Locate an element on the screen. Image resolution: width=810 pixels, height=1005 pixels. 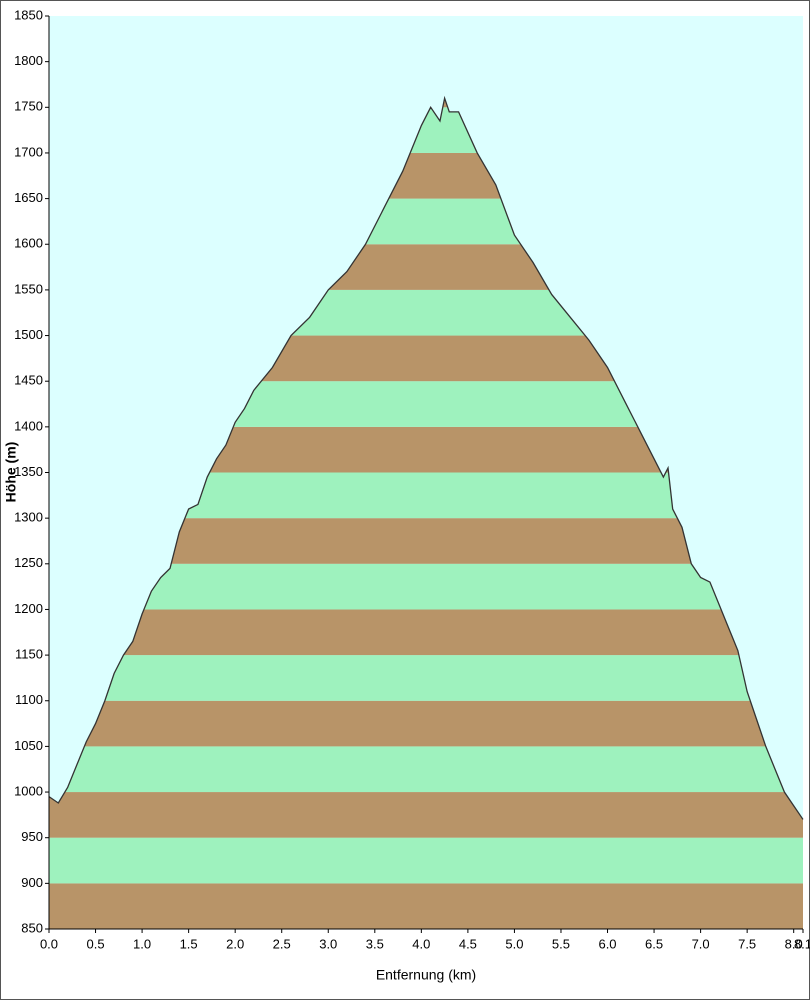
y-tick-label: 1750 is located at coordinates (28, 106).